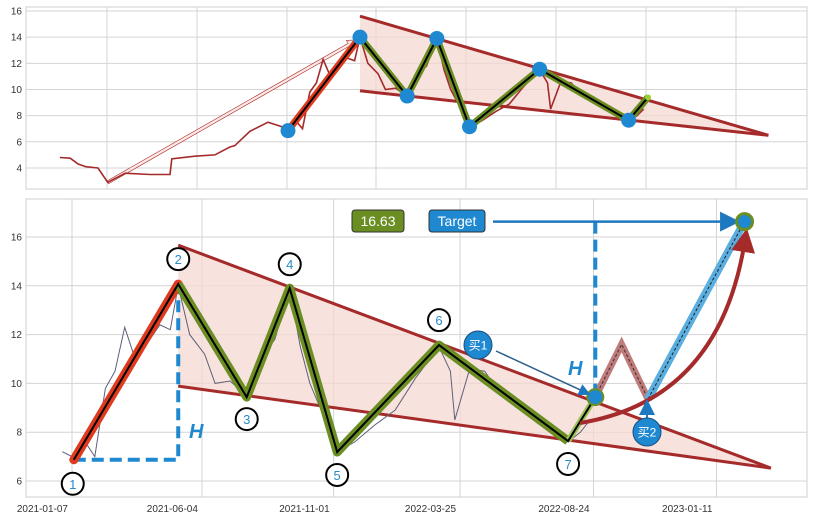 Image resolution: width=813 pixels, height=520 pixels. Describe the element at coordinates (19, 168) in the screenshot. I see `overview-ytick-label: 4` at that location.